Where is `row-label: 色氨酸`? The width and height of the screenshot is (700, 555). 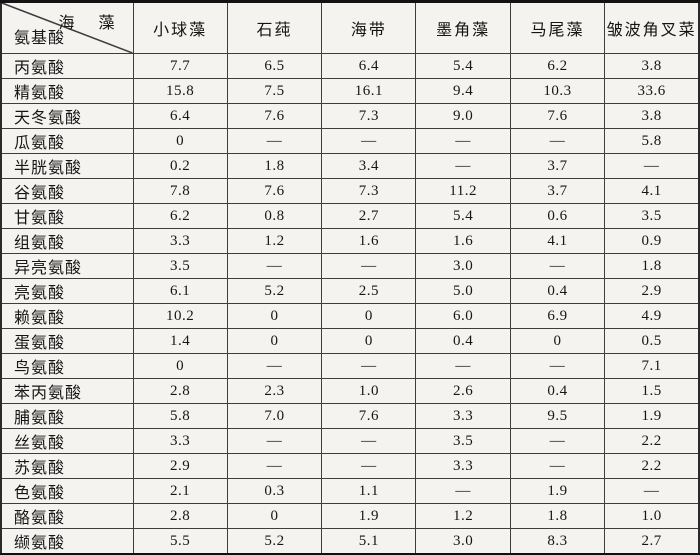 row-label: 色氨酸 is located at coordinates (67, 491).